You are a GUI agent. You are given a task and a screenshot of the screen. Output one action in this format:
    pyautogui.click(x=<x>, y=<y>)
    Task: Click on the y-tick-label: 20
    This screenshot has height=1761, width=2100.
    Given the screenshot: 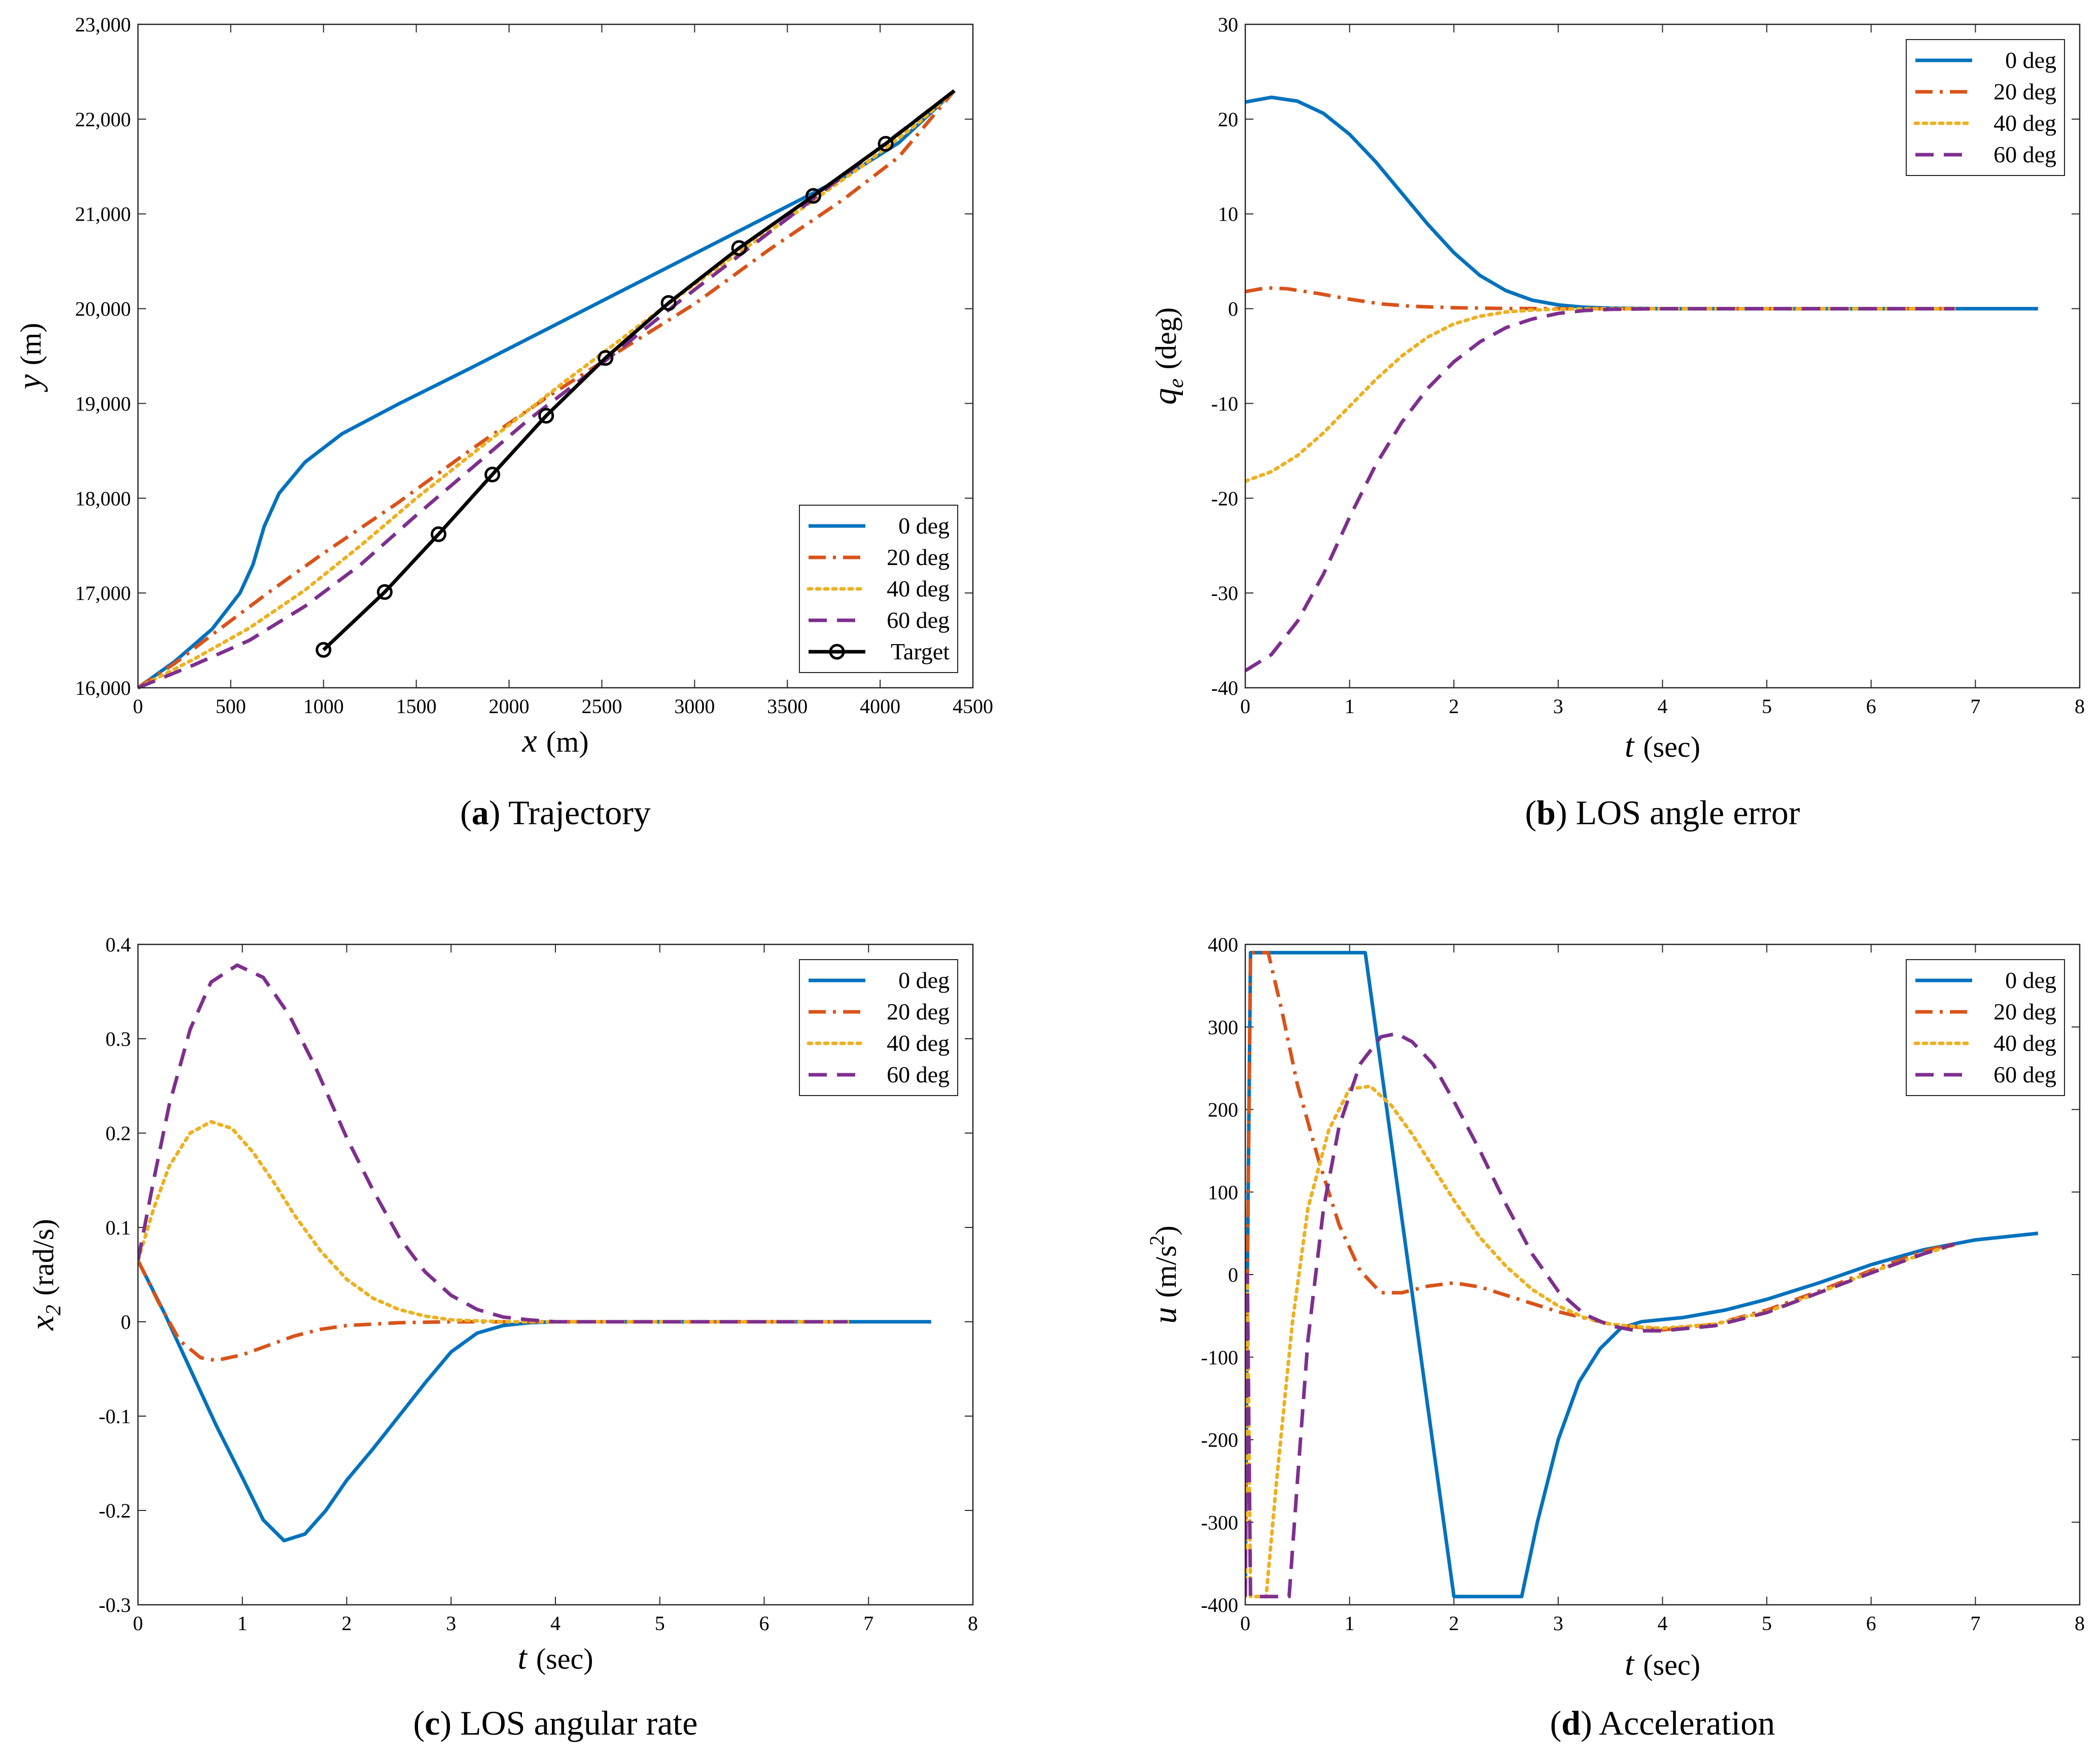 What is the action you would take?
    pyautogui.click(x=1228, y=119)
    